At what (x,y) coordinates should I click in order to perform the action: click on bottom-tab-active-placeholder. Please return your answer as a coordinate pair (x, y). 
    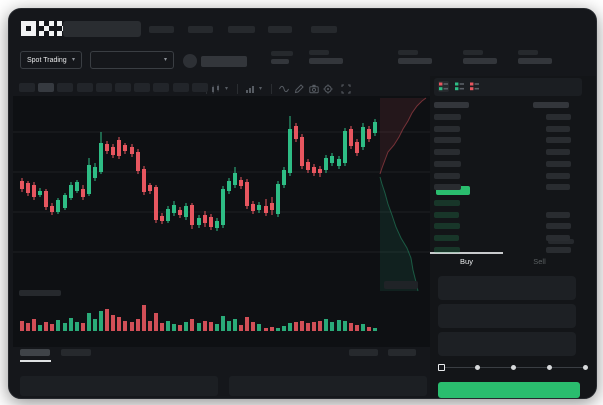
    Looking at the image, I should click on (35, 352).